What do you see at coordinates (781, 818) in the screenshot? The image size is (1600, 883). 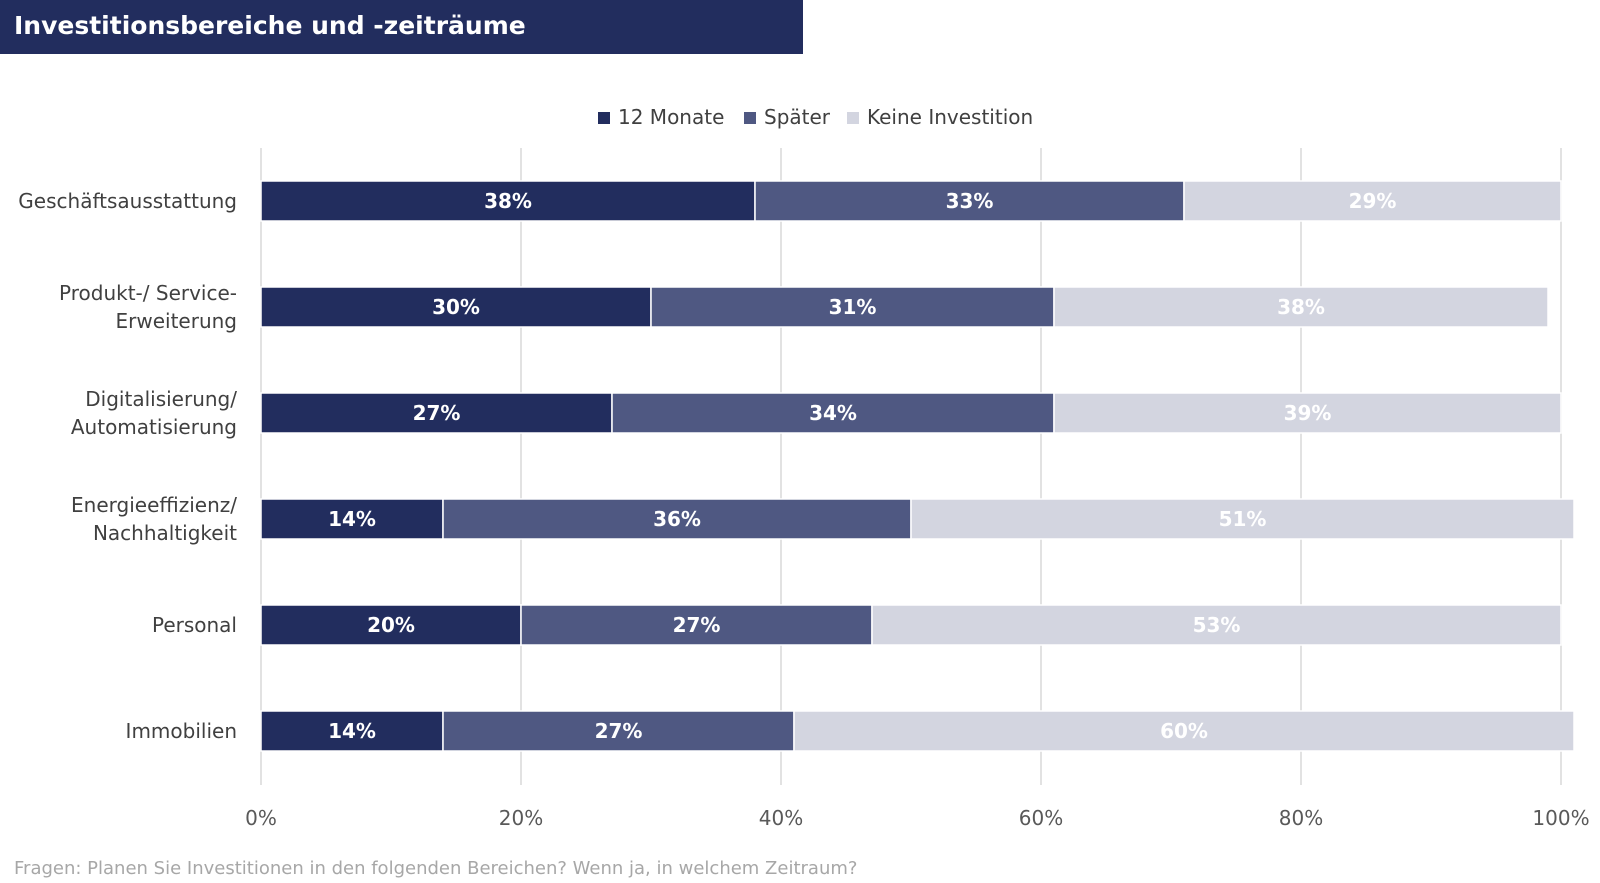 I see `x-tick-label: 40%` at bounding box center [781, 818].